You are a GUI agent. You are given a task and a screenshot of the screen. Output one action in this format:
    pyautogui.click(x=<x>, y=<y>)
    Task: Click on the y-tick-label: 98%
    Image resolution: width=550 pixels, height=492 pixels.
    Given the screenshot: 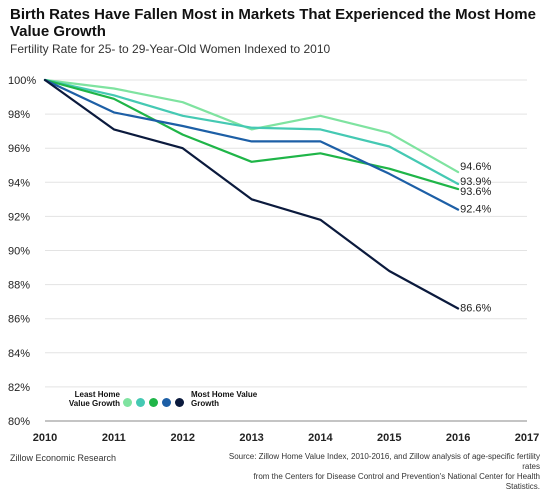 What is the action you would take?
    pyautogui.click(x=19, y=115)
    